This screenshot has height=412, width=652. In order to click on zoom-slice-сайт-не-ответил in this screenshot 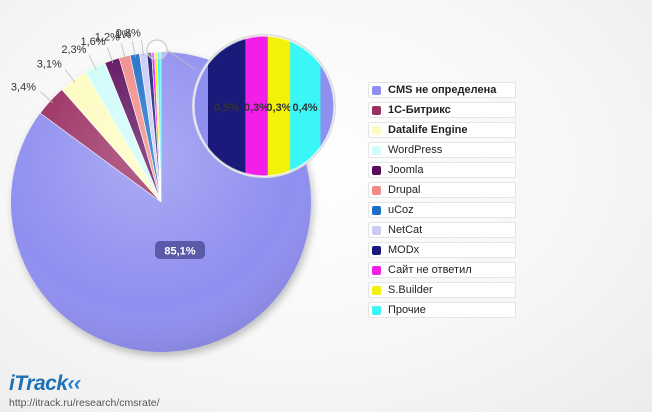, I will do `click(257, 106)`.